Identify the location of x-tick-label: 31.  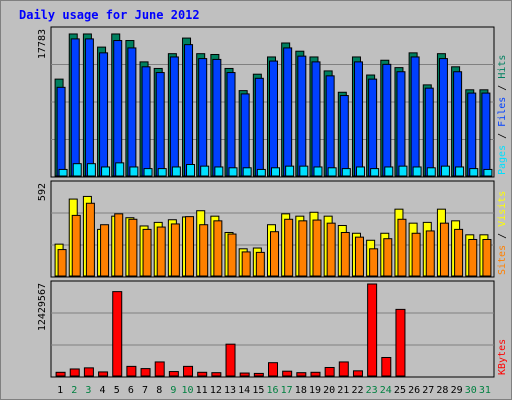
(485, 390).